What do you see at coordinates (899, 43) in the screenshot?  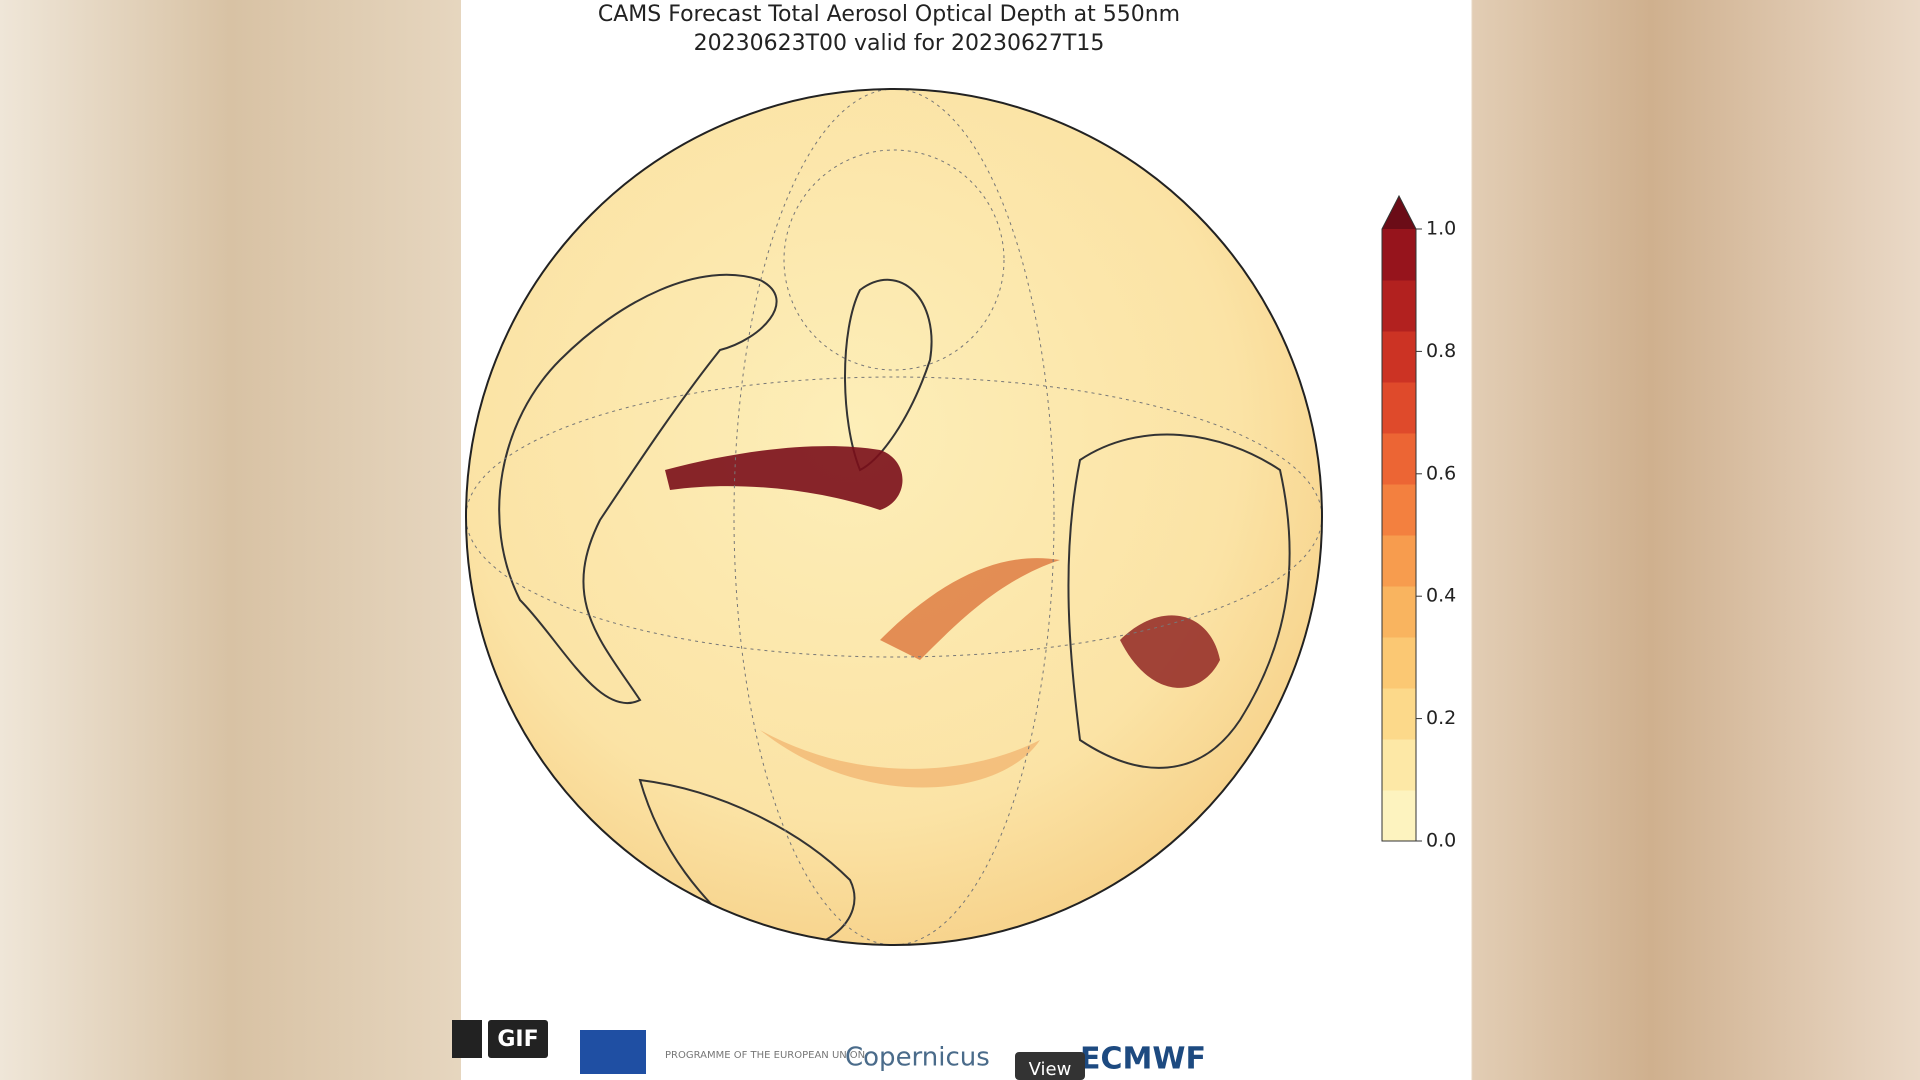 I see `map-subtitle: 20230623T00 valid for 20230627T15` at bounding box center [899, 43].